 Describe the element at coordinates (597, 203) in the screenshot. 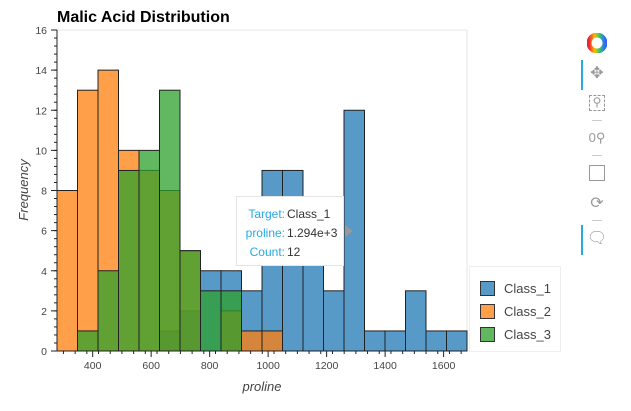

I see `reset-tool-icon: ⟳` at that location.